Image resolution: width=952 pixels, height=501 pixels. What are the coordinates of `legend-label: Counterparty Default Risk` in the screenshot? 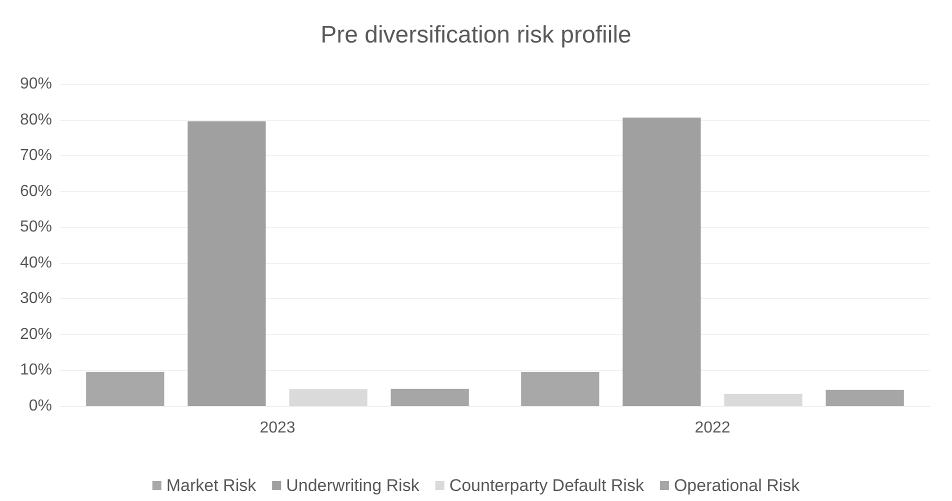 It's located at (546, 485).